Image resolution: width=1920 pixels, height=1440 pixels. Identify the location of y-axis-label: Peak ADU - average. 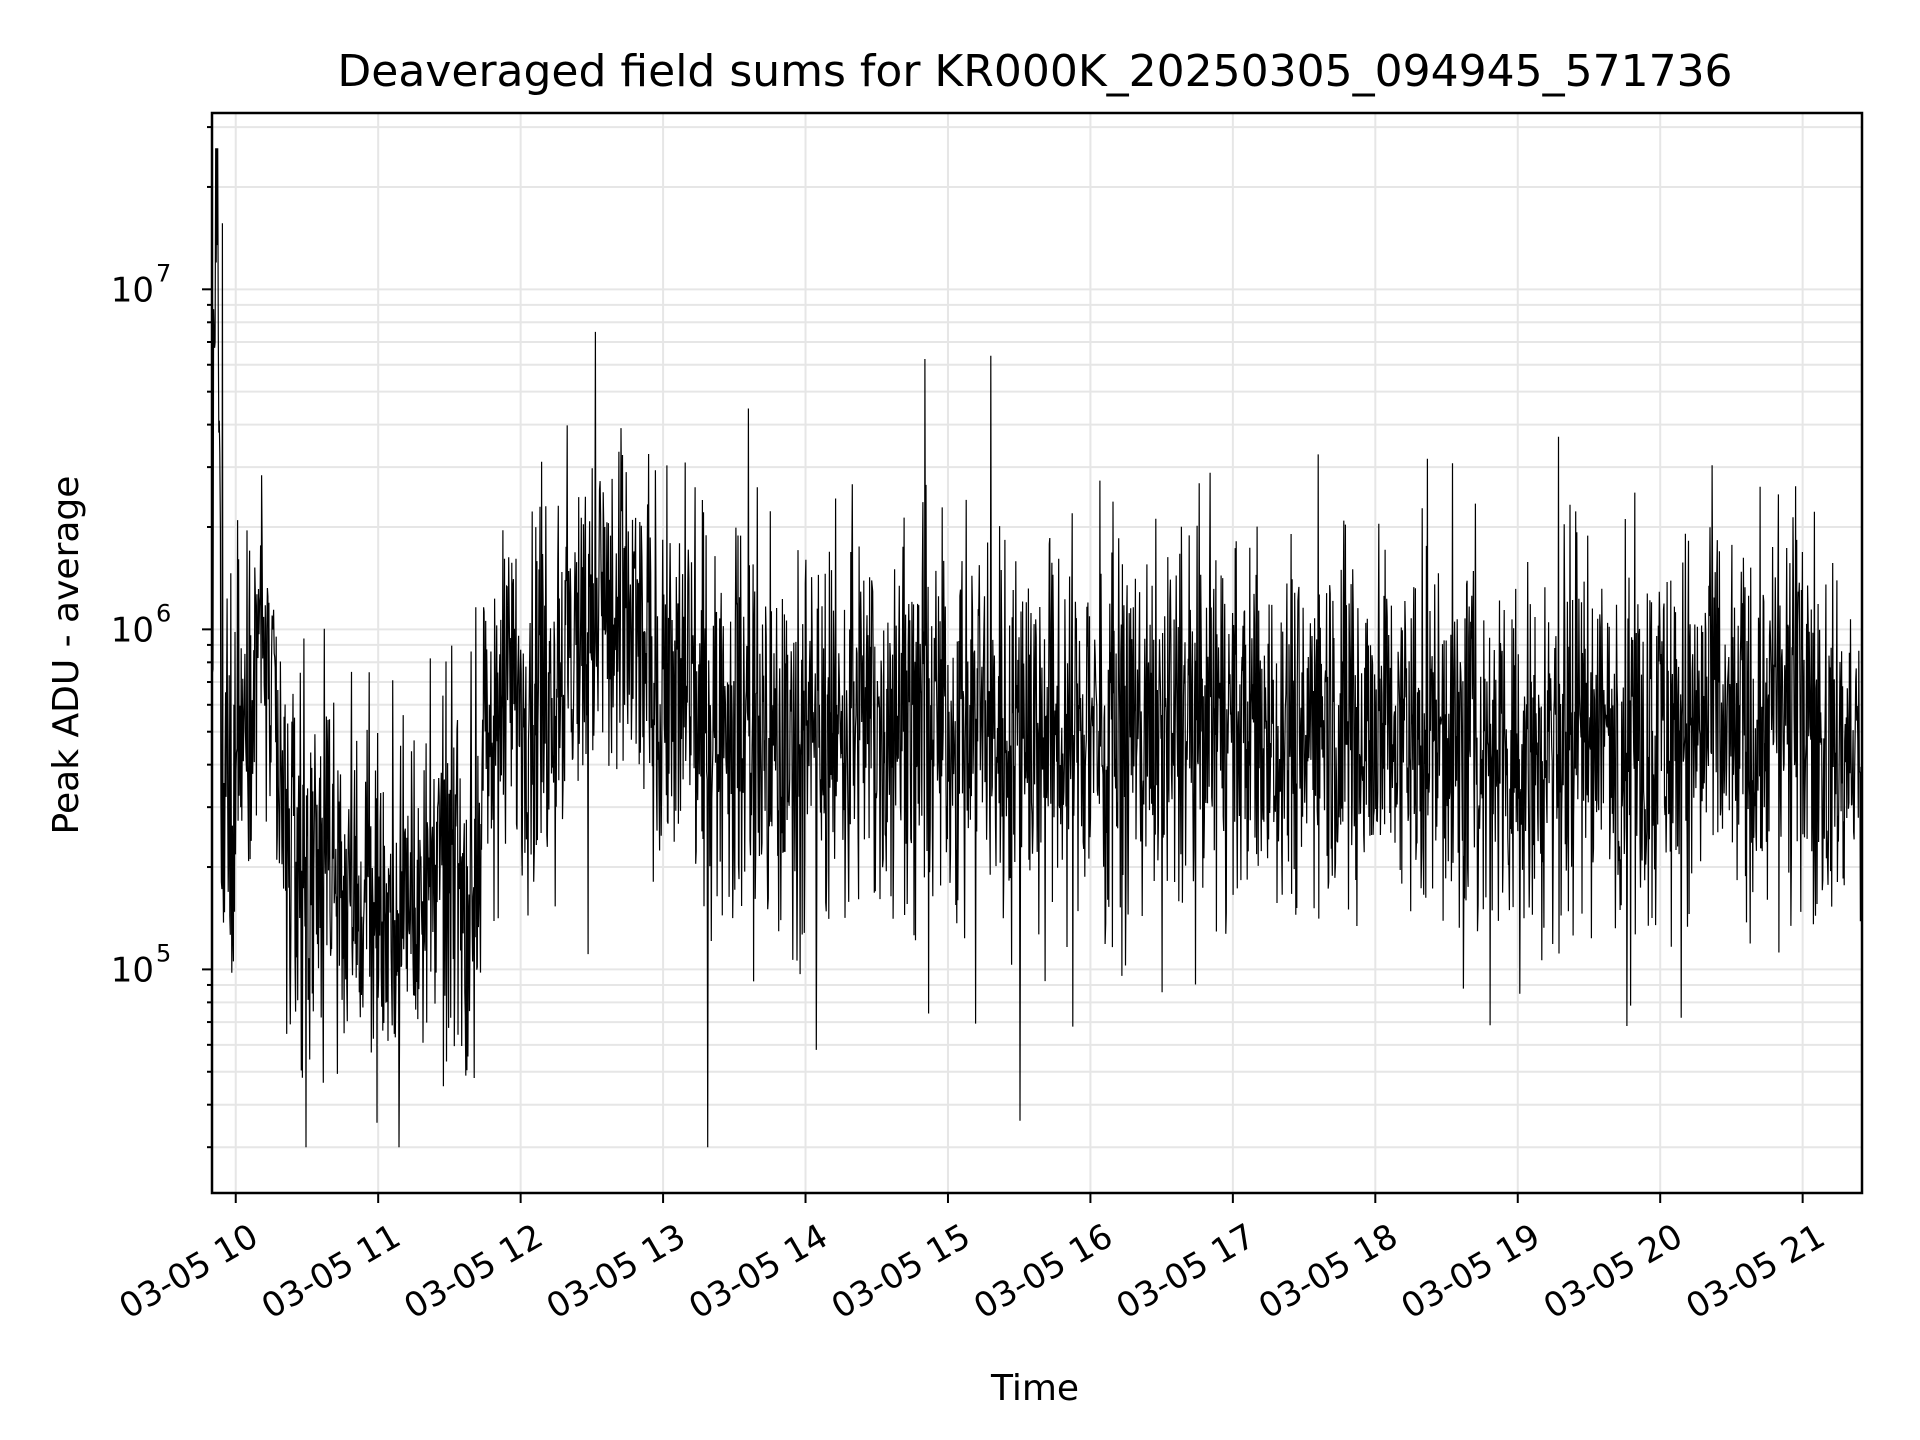
(66, 655).